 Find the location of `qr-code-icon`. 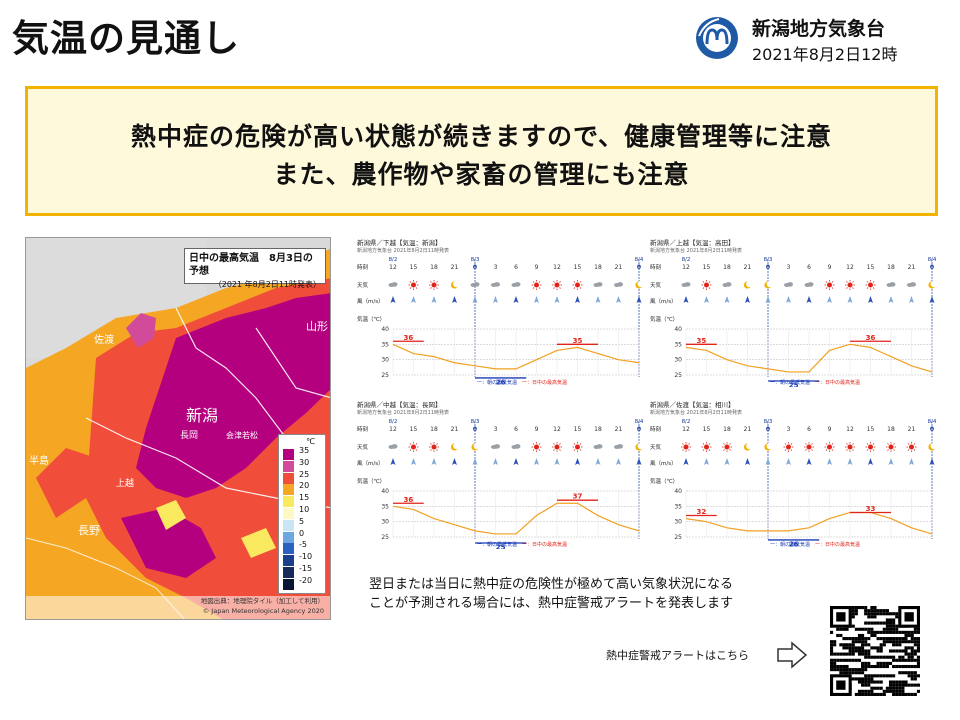

qr-code-icon is located at coordinates (875, 651).